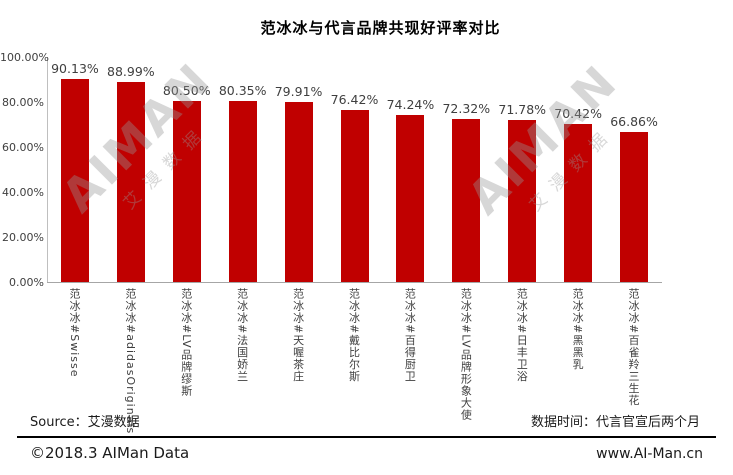 The height and width of the screenshot is (475, 733). Describe the element at coordinates (110, 453) in the screenshot. I see `footer-copyright: ©2018.3 AIMan Data` at that location.